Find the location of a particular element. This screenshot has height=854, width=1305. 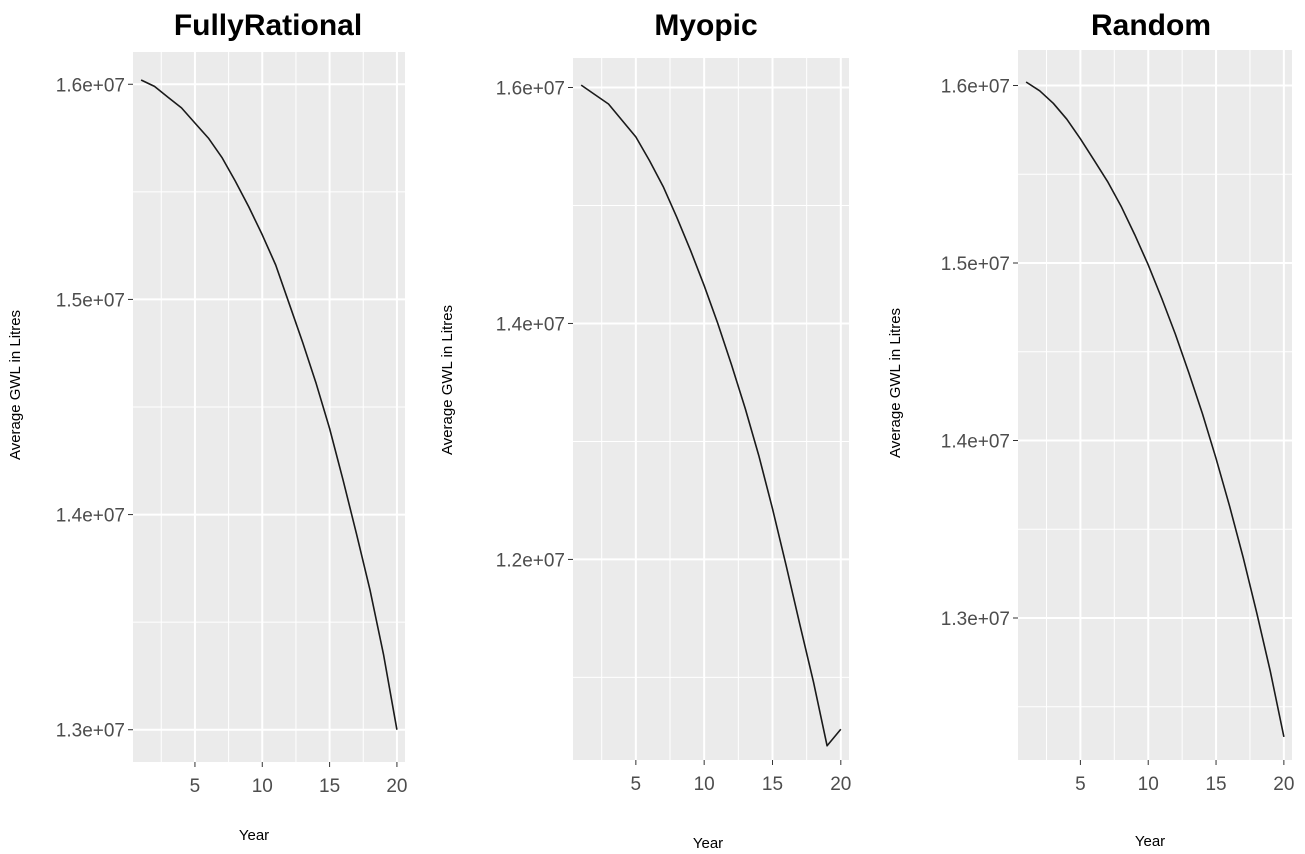

y-tick-label: 1.2e+07 is located at coordinates (530, 560).